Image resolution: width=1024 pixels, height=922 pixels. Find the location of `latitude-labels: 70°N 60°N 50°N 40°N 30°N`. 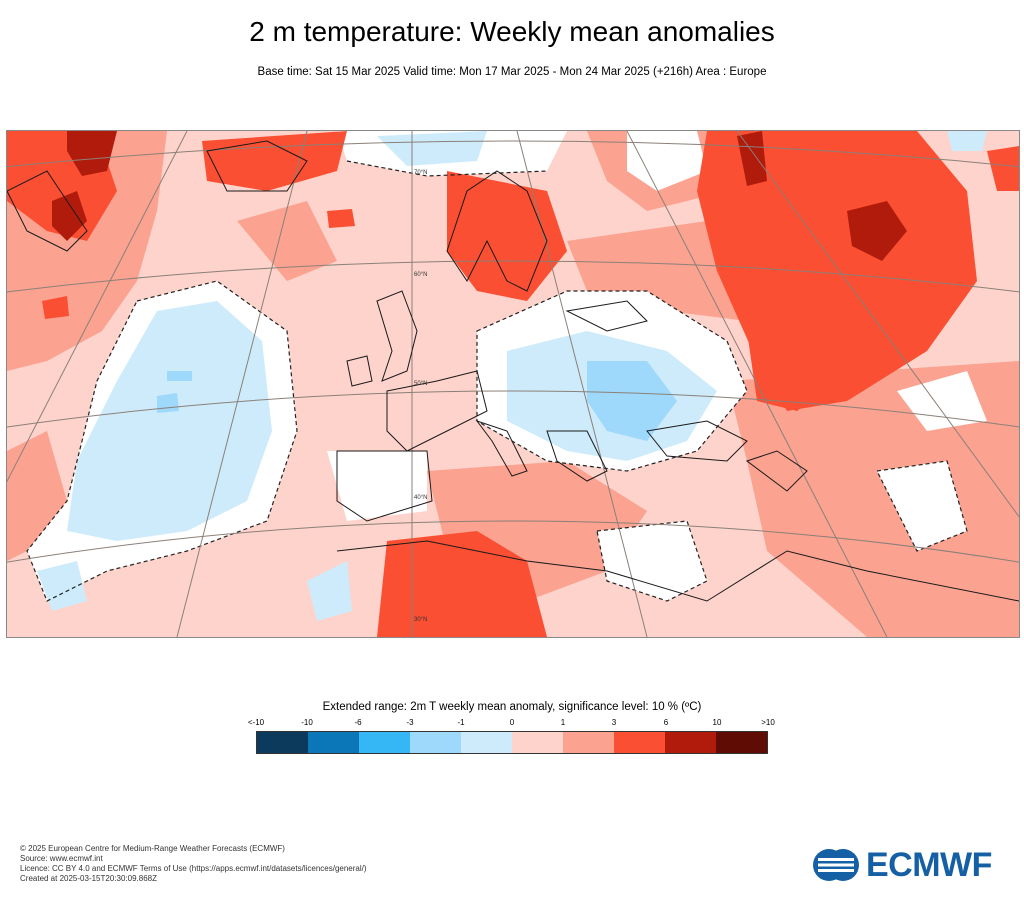

latitude-labels: 70°N 60°N 50°N 40°N 30°N is located at coordinates (420, 396).